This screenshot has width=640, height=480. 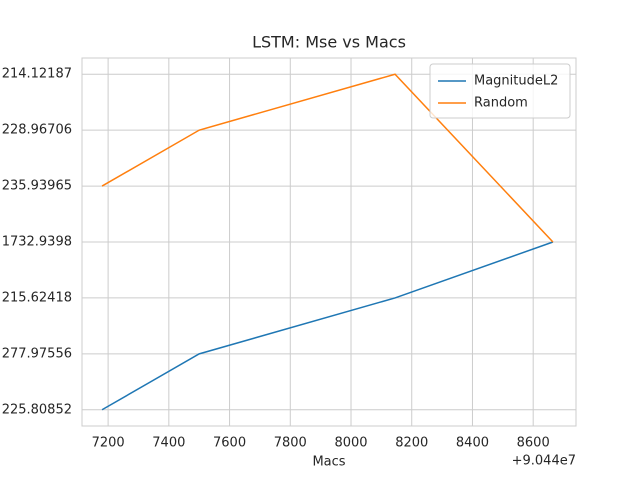 What do you see at coordinates (516, 81) in the screenshot?
I see `legend-label: MagnitudeL2` at bounding box center [516, 81].